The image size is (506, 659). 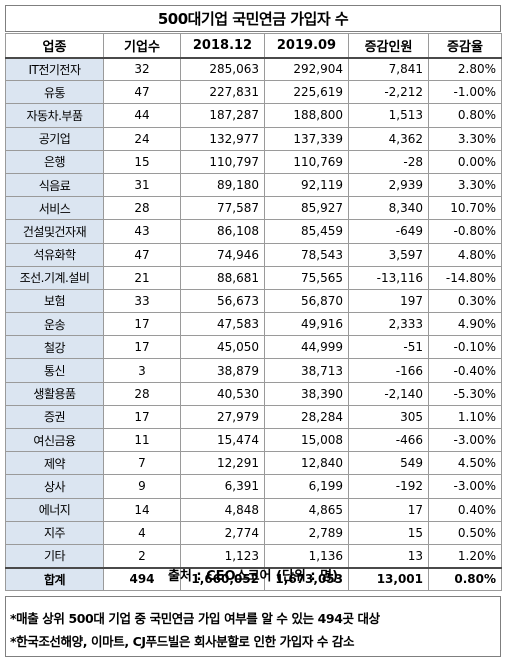 What do you see at coordinates (388, 486) in the screenshot?
I see `cell-change-count: -192` at bounding box center [388, 486].